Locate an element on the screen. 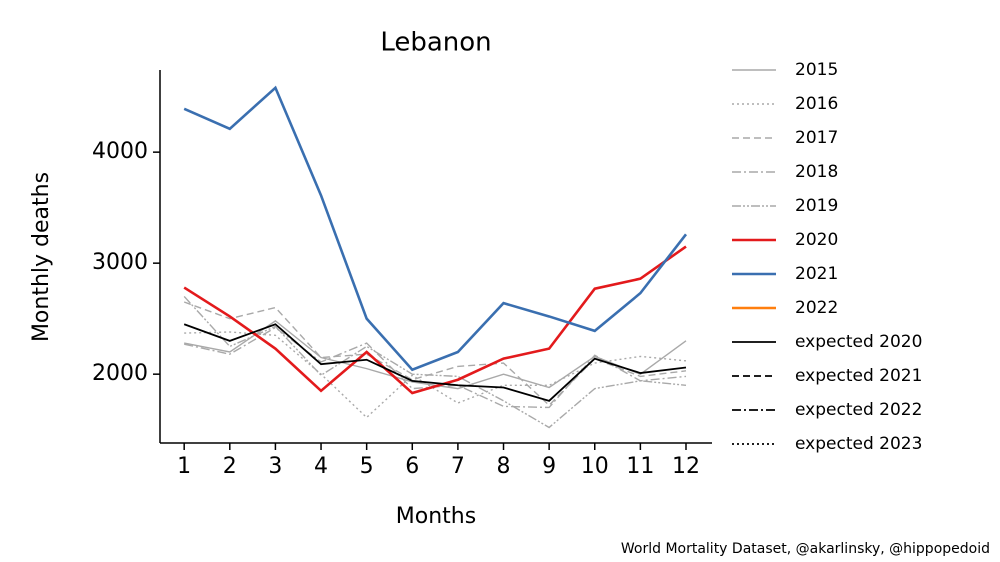 The image size is (1000, 562). y-tick-label: 4000 is located at coordinates (120, 151).